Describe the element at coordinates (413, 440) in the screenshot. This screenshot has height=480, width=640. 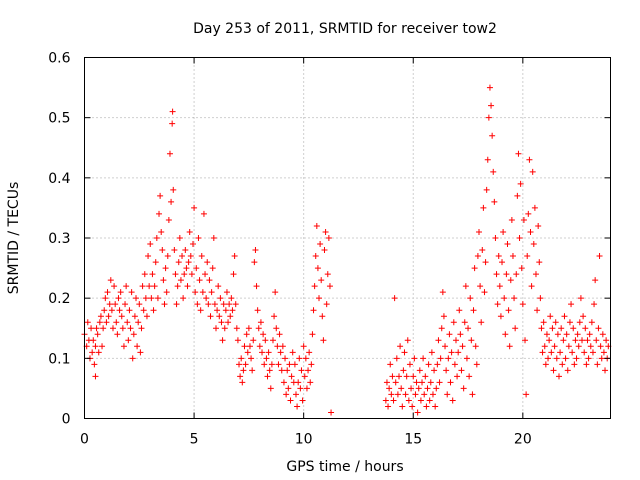
I see `x-tick-label: 15` at that location.